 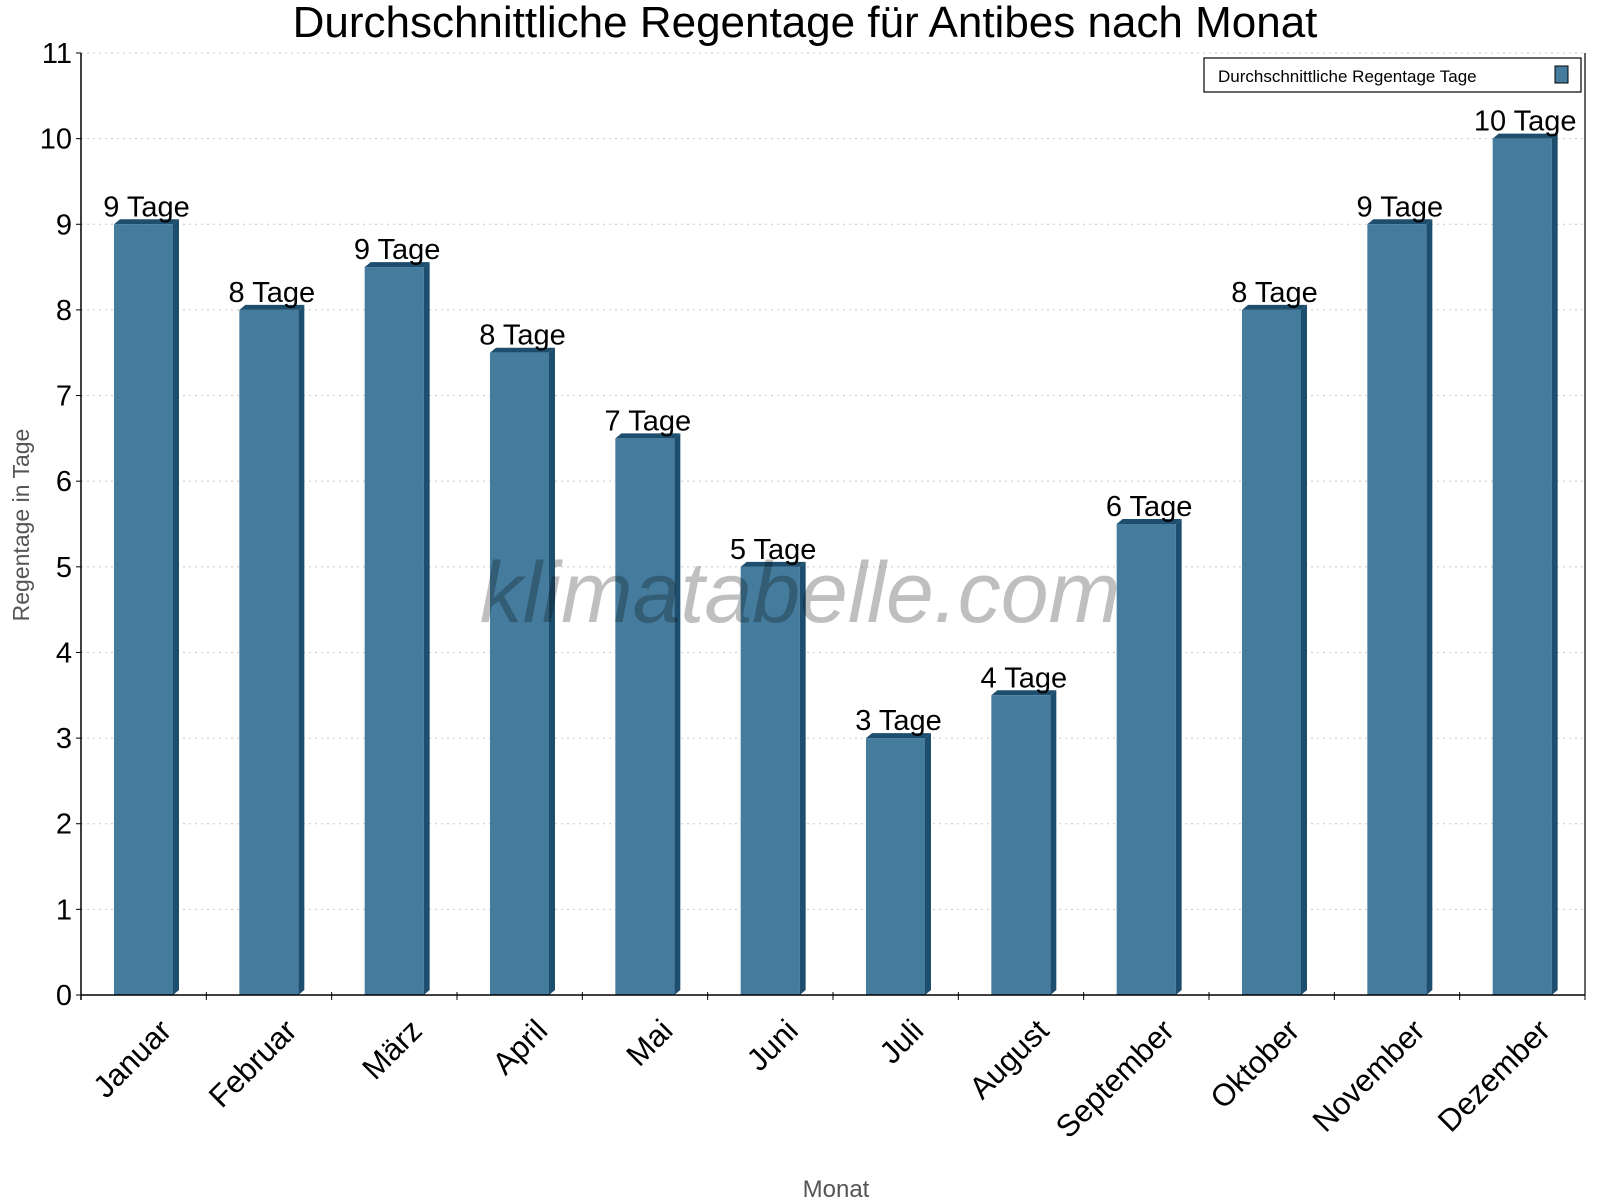 I want to click on data-label: 6 Tage, so click(x=1149, y=507).